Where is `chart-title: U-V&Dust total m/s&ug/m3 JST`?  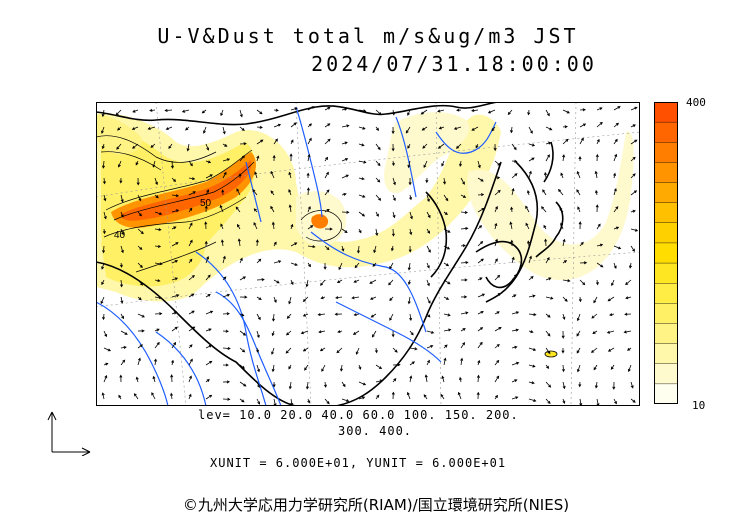
chart-title: U-V&Dust total m/s&ug/m3 JST is located at coordinates (368, 36).